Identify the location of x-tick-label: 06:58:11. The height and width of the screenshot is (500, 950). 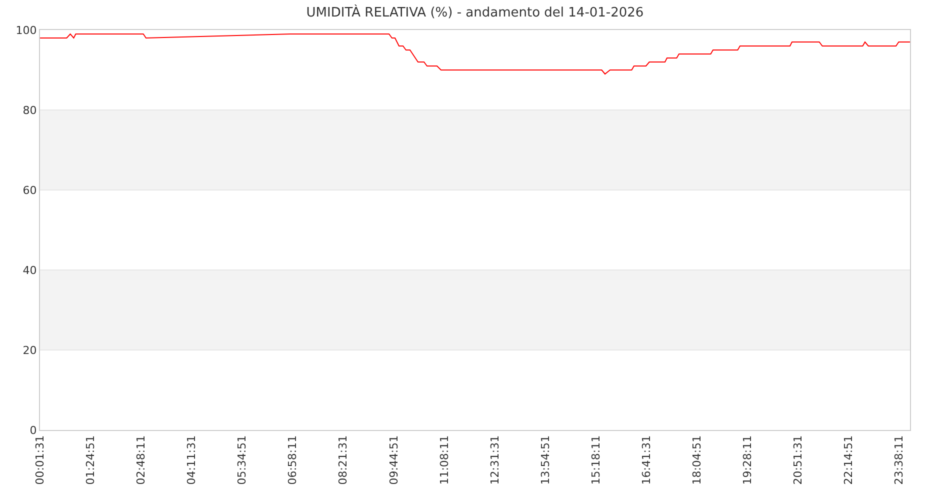
(293, 460).